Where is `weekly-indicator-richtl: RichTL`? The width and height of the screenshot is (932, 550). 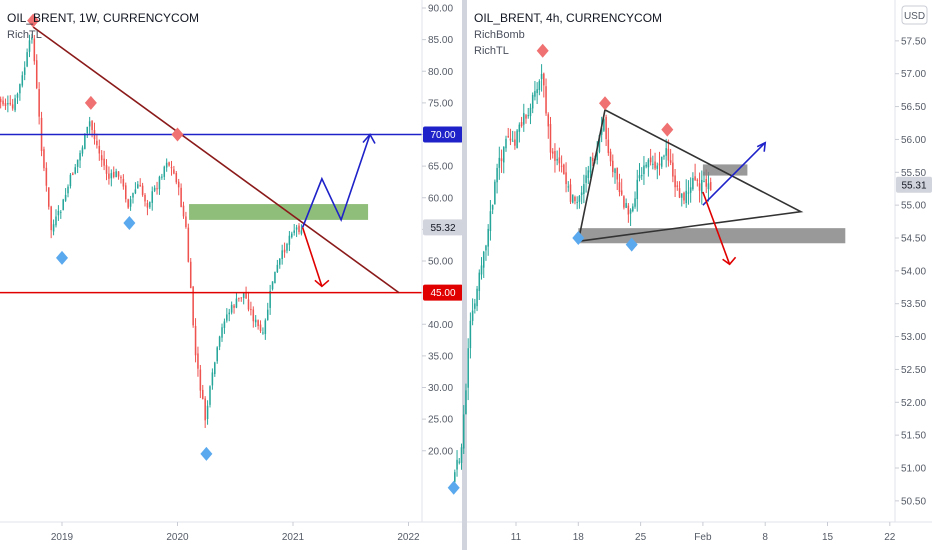
weekly-indicator-richtl: RichTL is located at coordinates (24, 35).